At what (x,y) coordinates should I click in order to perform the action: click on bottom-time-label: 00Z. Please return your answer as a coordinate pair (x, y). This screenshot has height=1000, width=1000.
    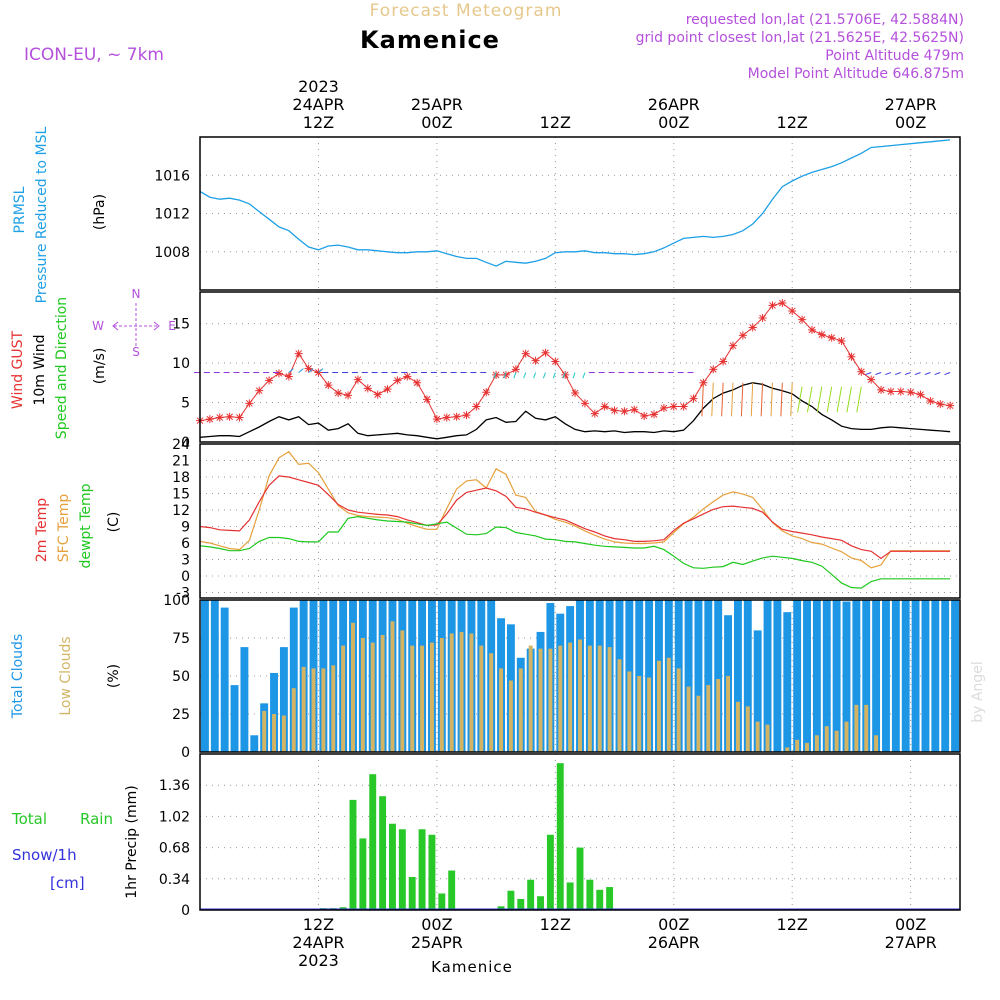
    Looking at the image, I should click on (673, 924).